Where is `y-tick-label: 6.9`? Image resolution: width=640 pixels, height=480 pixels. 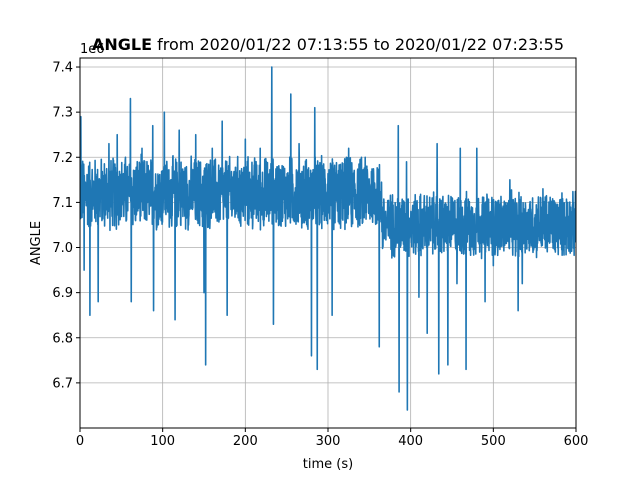
y-tick-label: 6.9 is located at coordinates (62, 293).